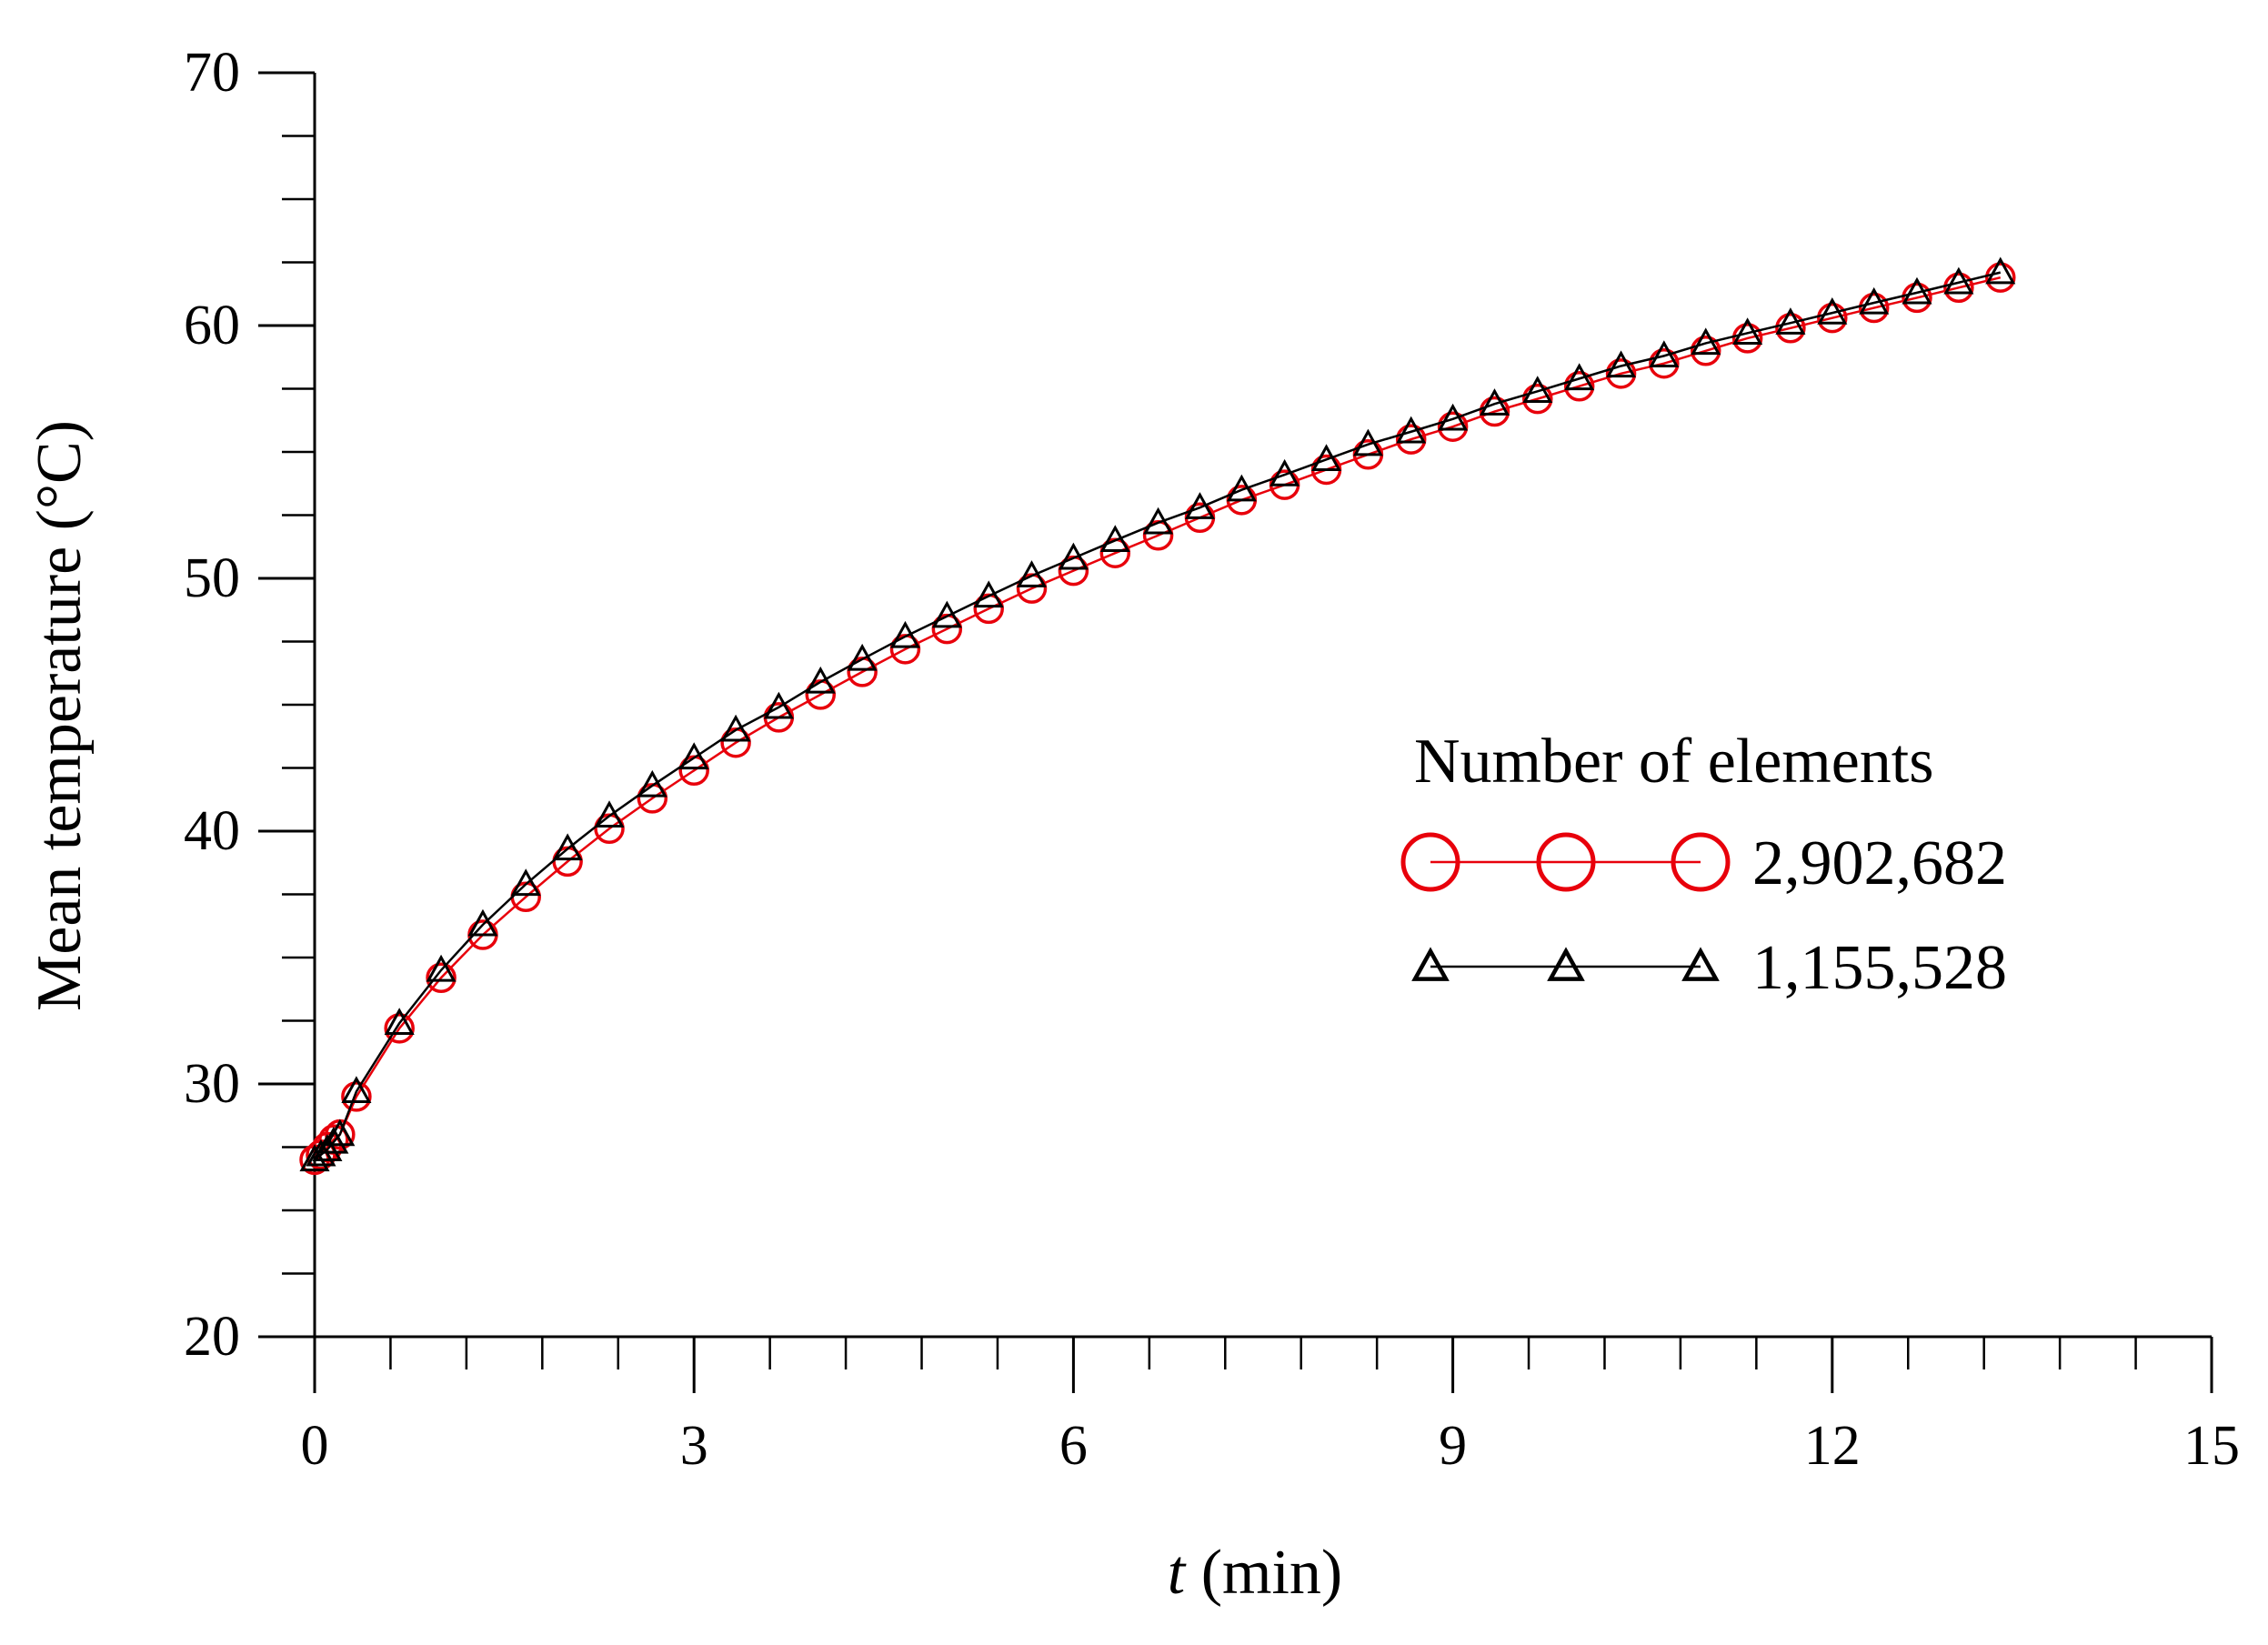 Image resolution: width=2268 pixels, height=1645 pixels. I want to click on legend-title: Number of elements, so click(1673, 762).